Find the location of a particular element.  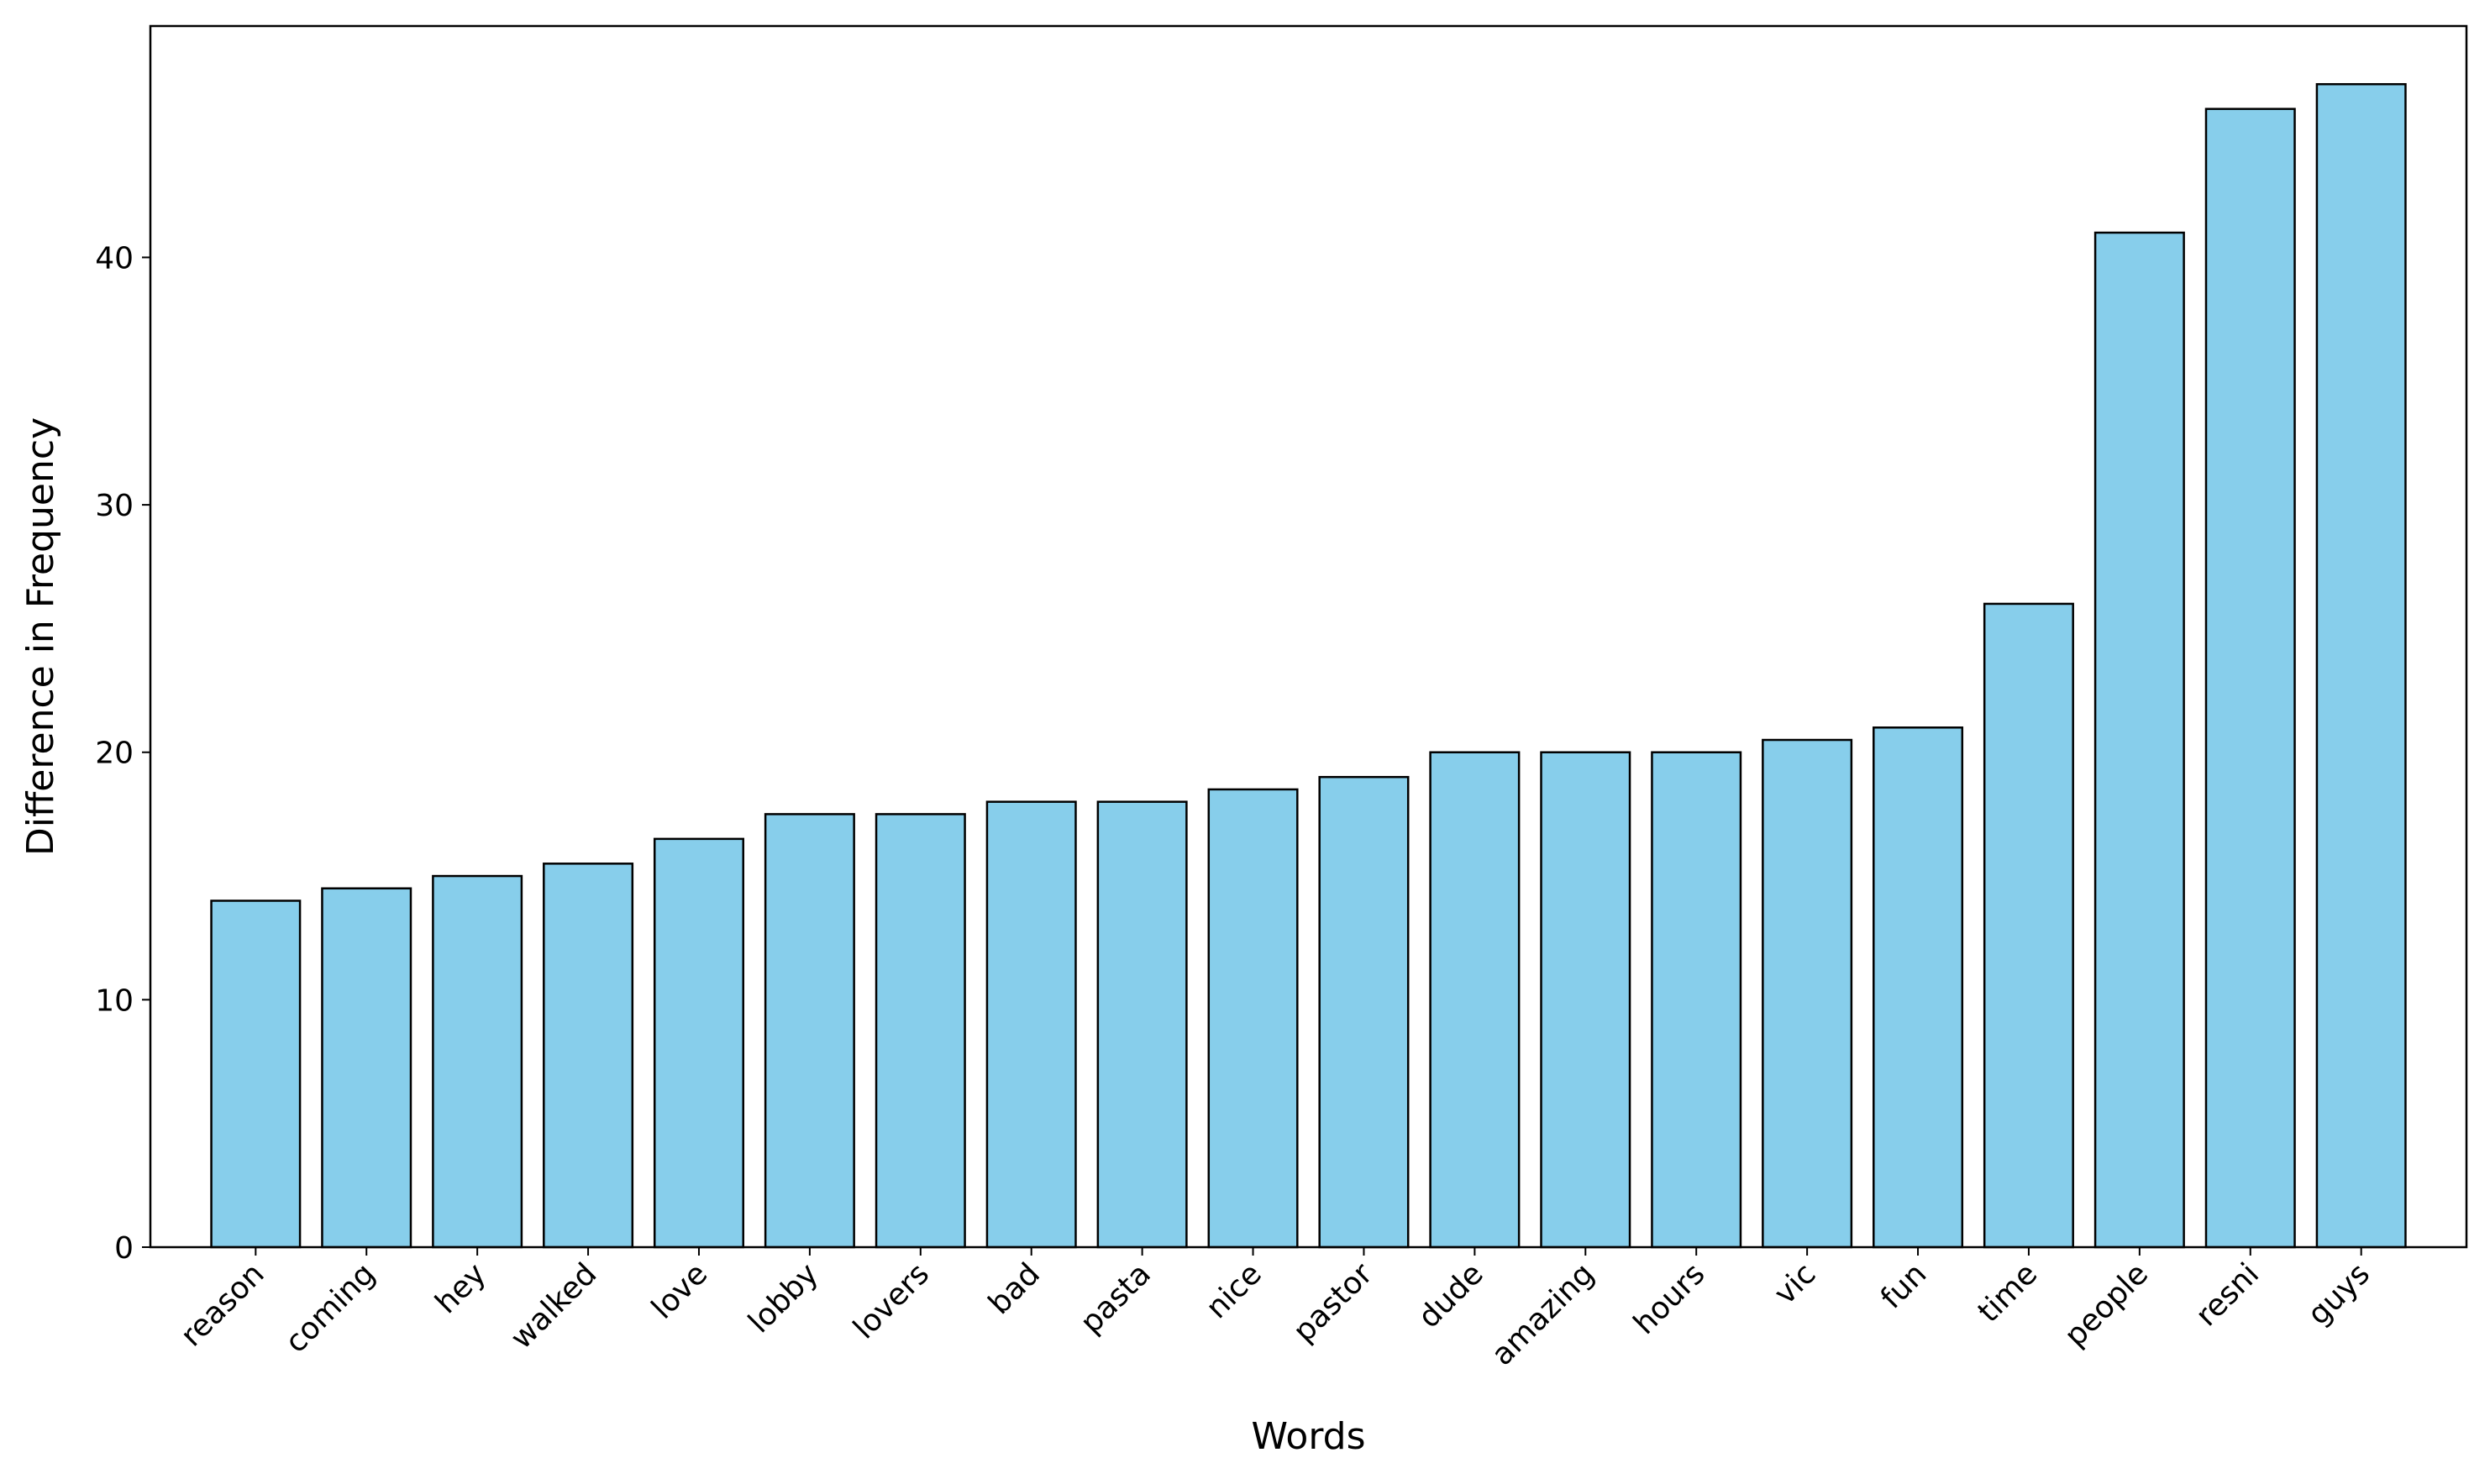

bar-lovers is located at coordinates (921, 1031).